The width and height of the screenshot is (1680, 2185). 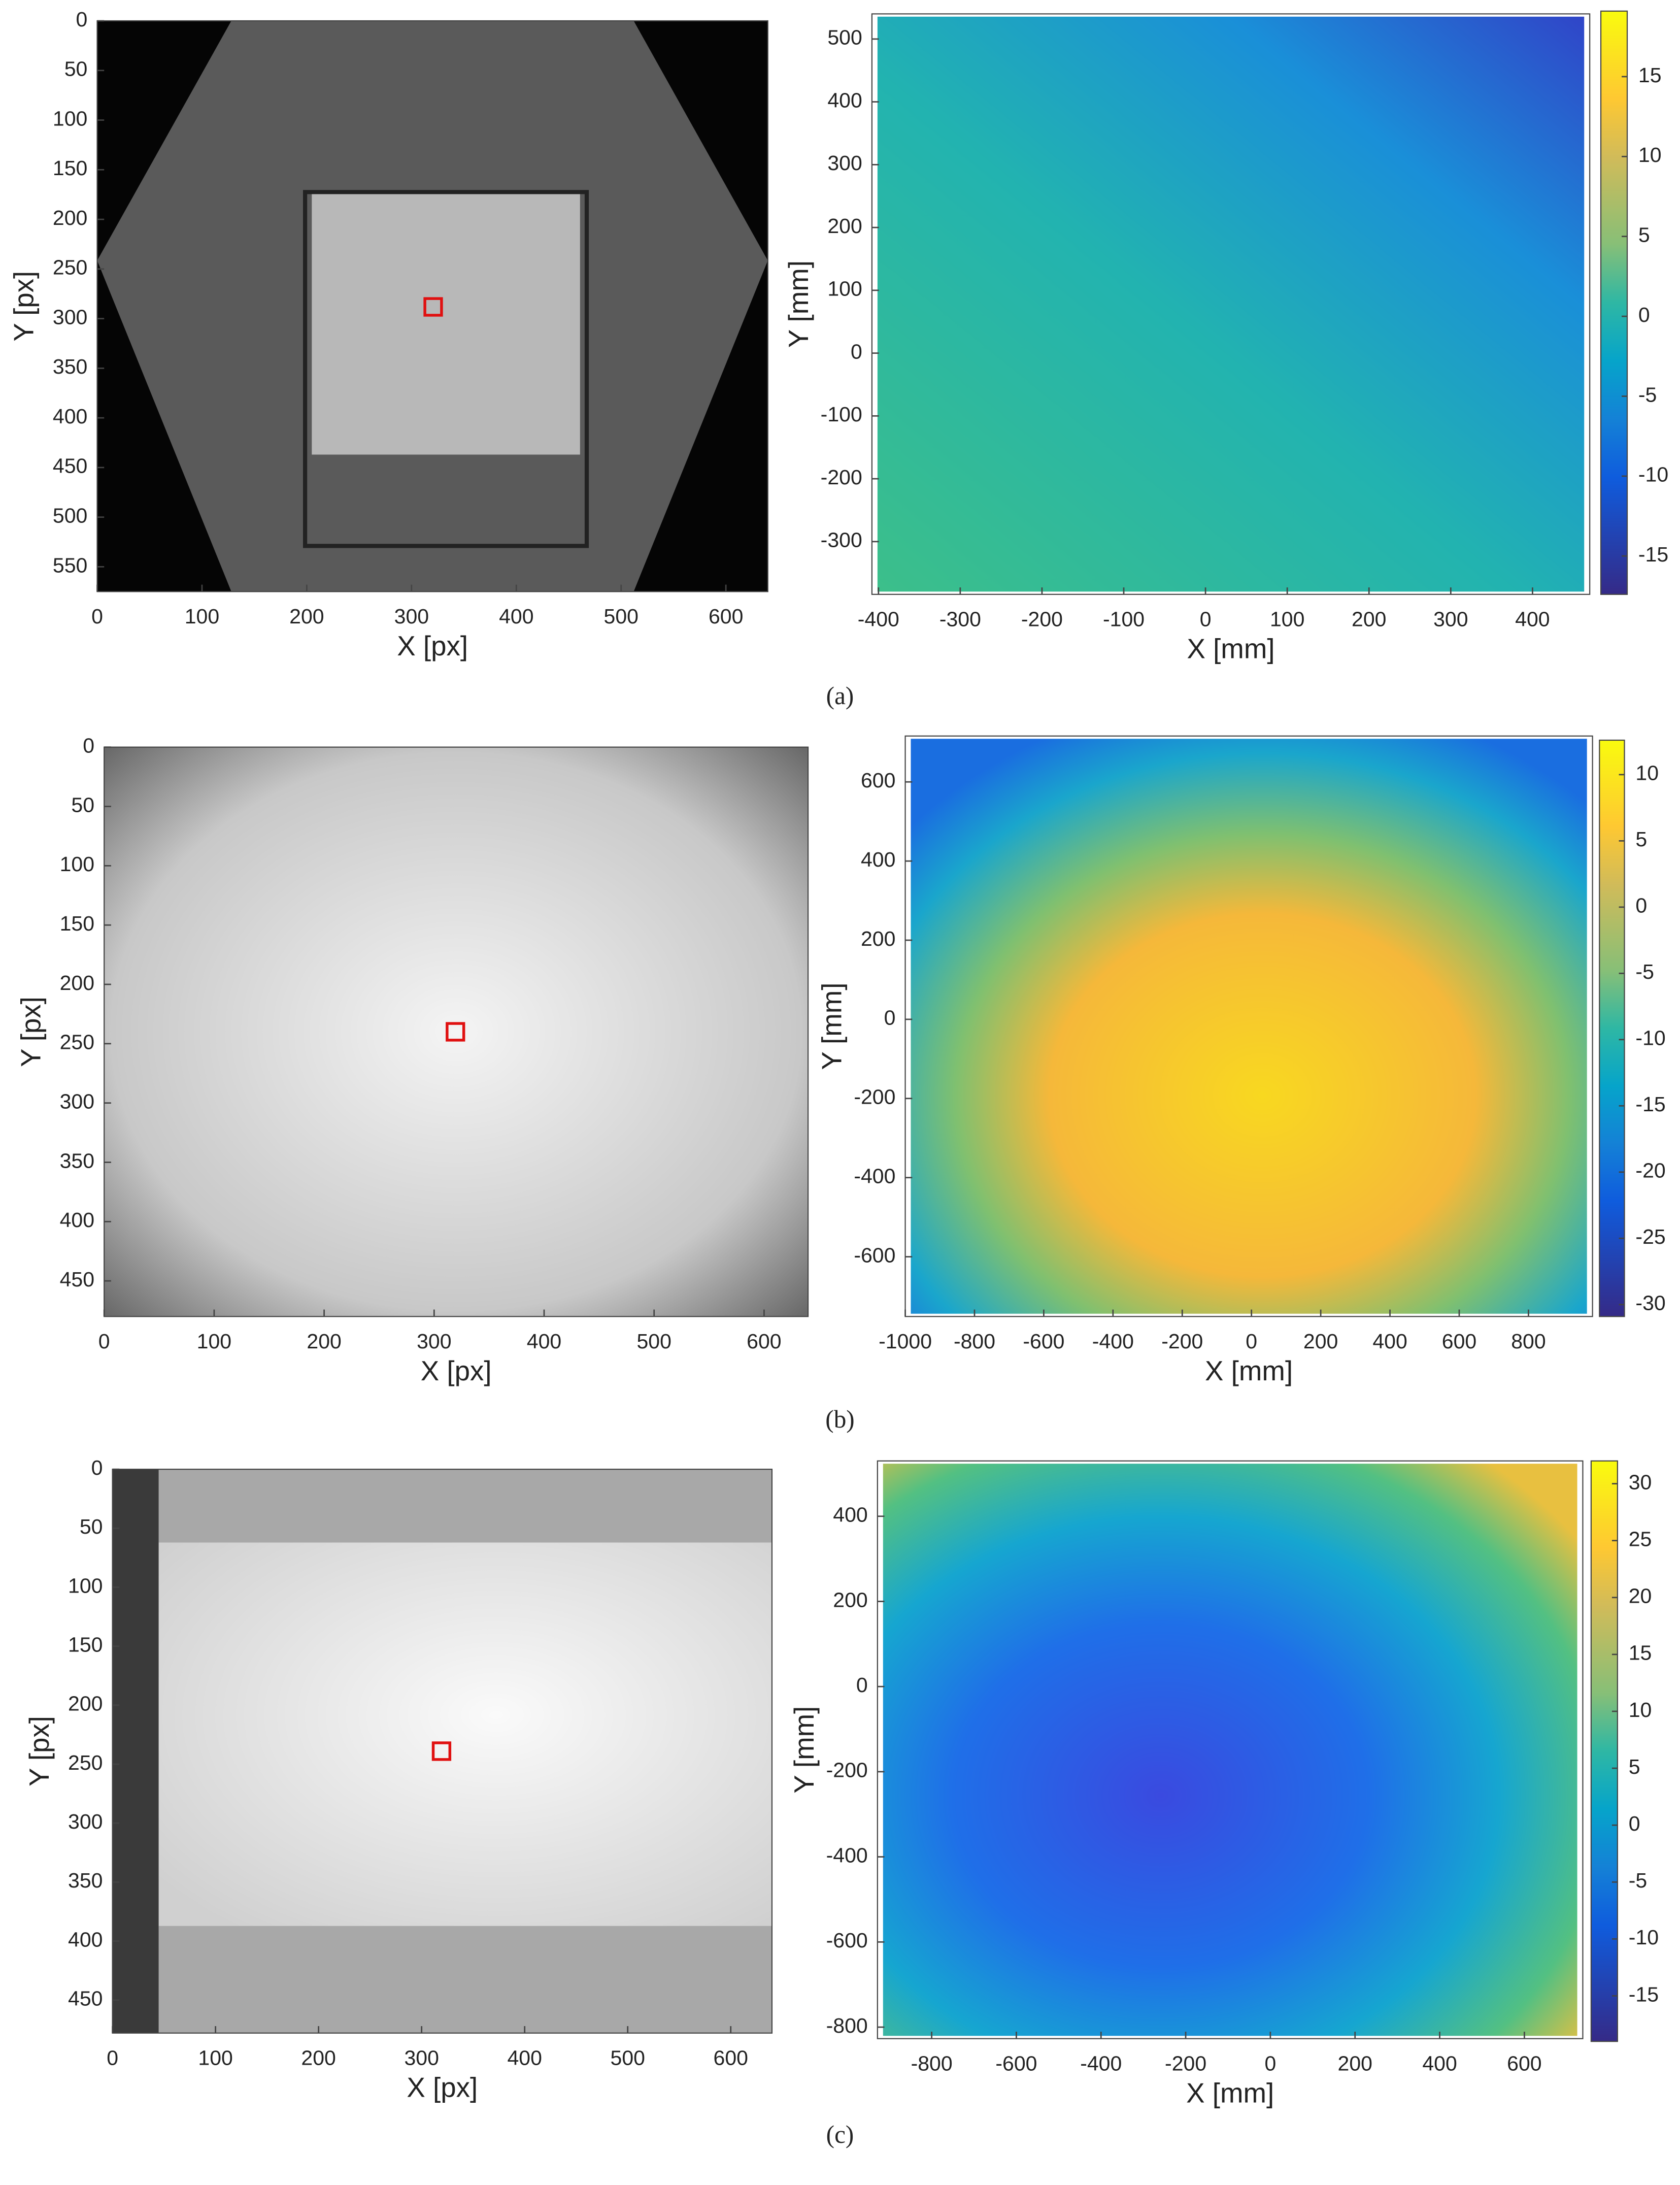 I want to click on colorbar-tick-label: -20, so click(x=1650, y=1170).